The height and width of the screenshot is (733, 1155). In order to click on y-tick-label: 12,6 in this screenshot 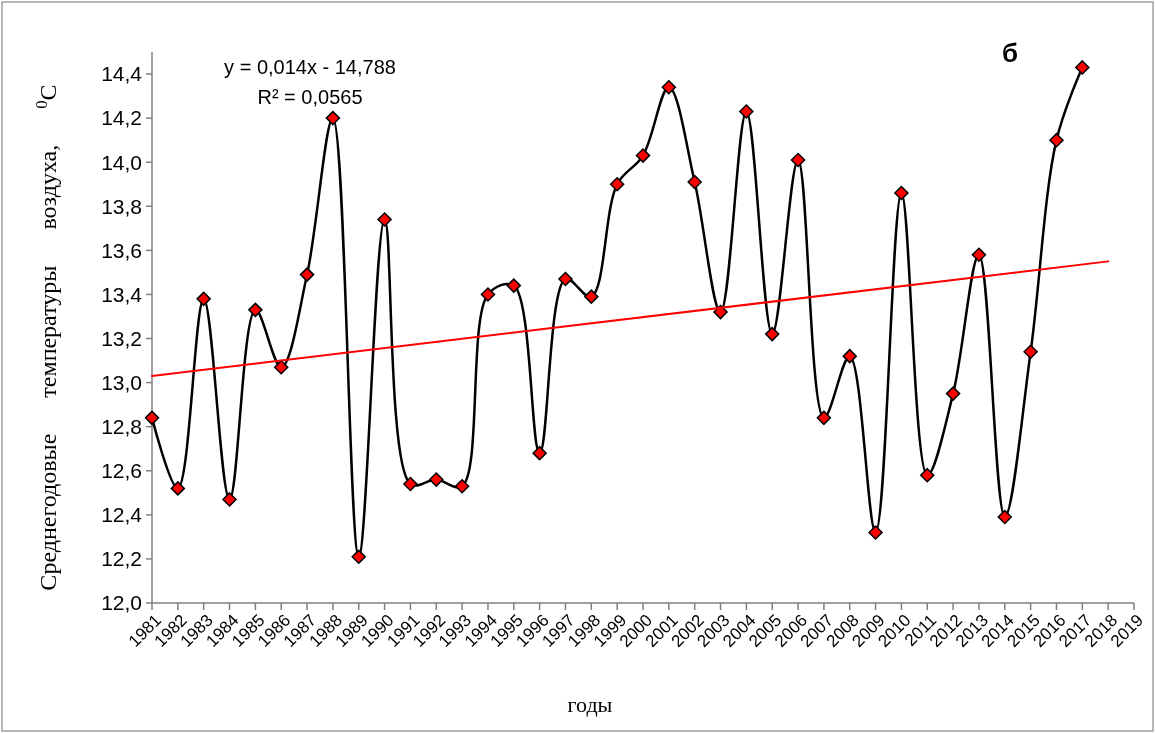, I will do `click(121, 471)`.